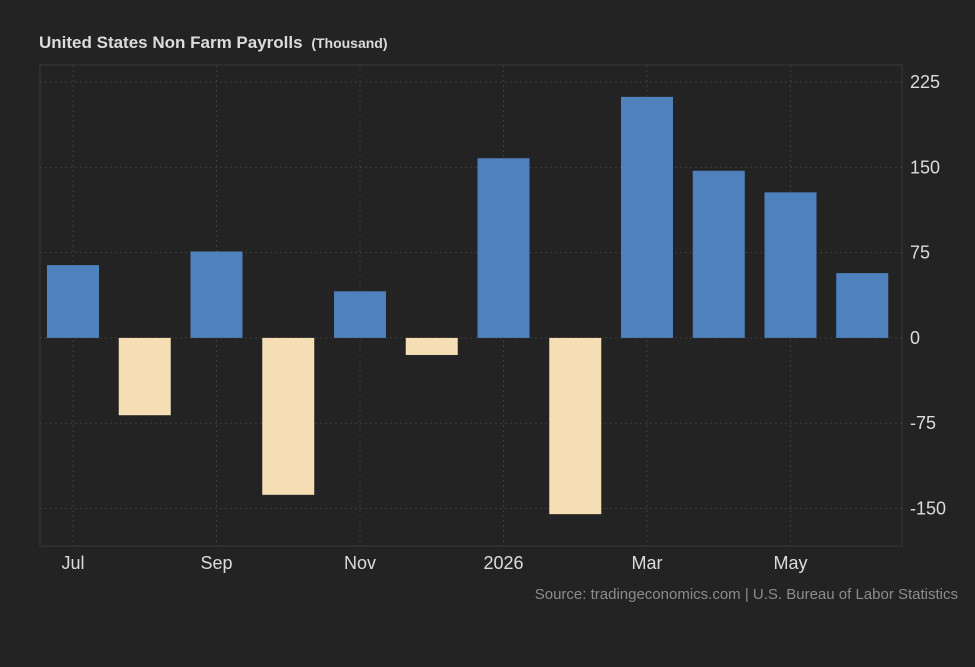  I want to click on x-tick-label: Sep, so click(216, 563).